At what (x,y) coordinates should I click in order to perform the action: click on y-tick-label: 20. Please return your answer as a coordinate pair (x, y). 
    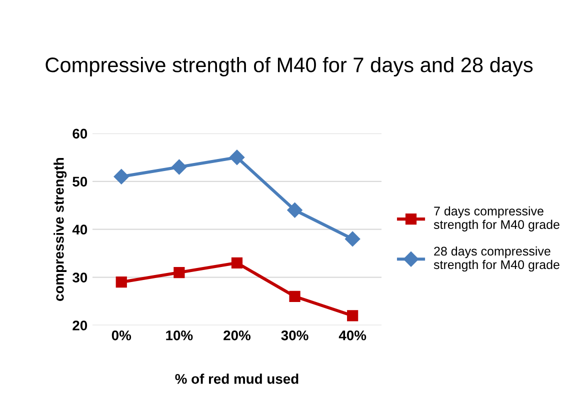
    Looking at the image, I should click on (80, 325).